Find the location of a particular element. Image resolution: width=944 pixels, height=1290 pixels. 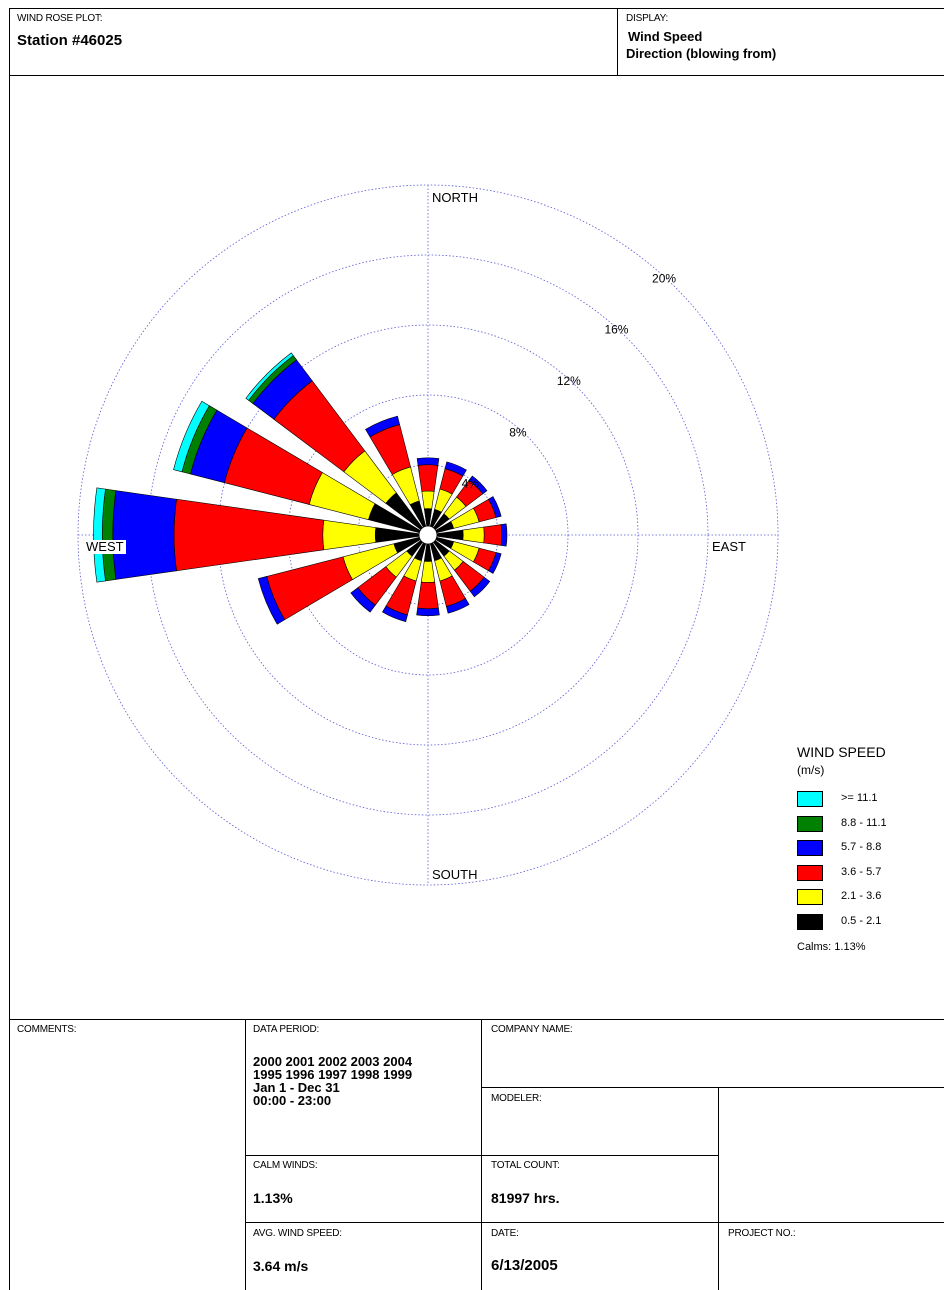

footer-top is located at coordinates (476, 1019).